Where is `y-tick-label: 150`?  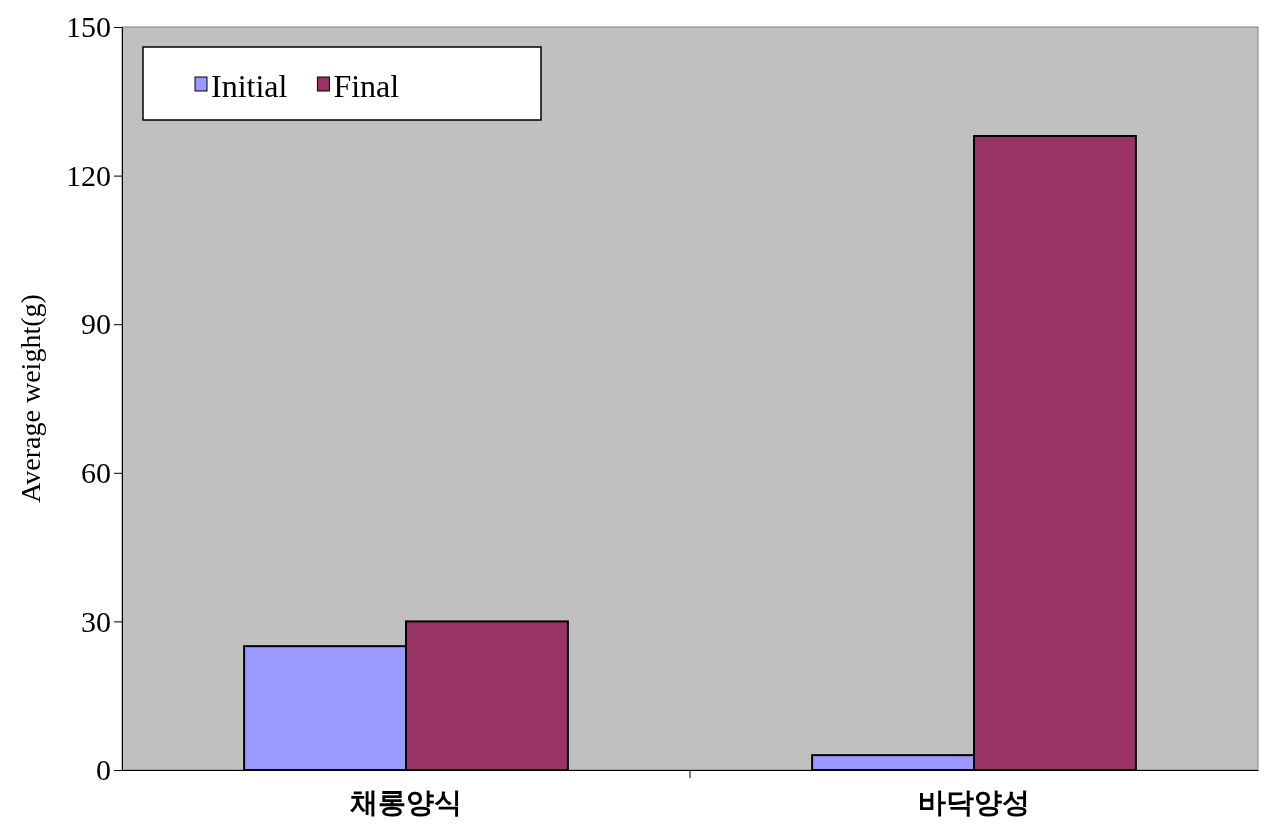 y-tick-label: 150 is located at coordinates (88, 27).